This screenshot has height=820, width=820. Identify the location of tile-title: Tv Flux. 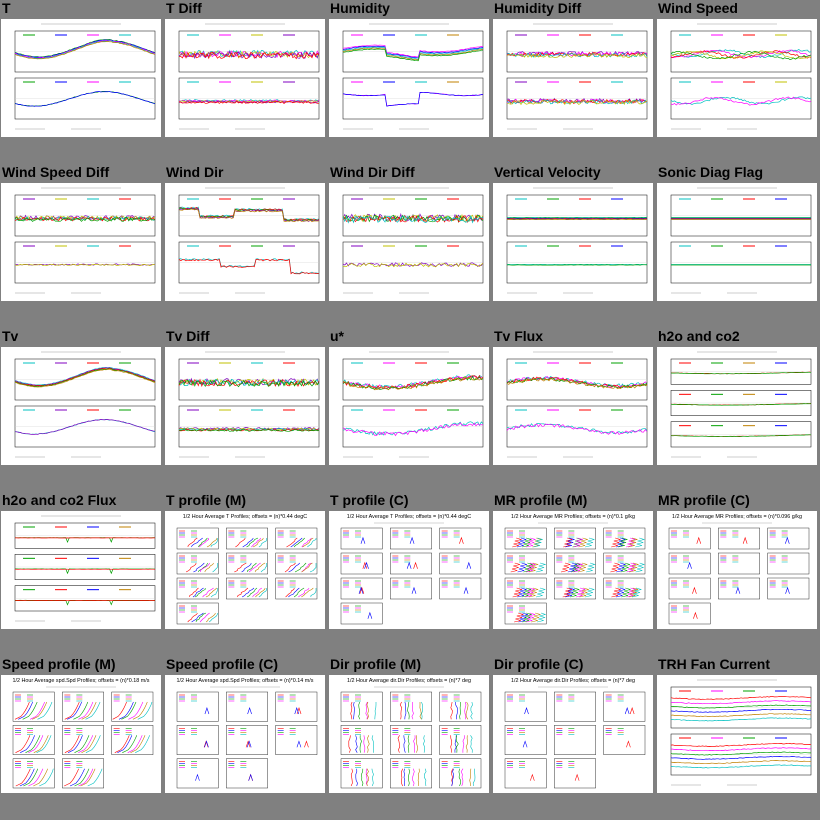
(519, 336).